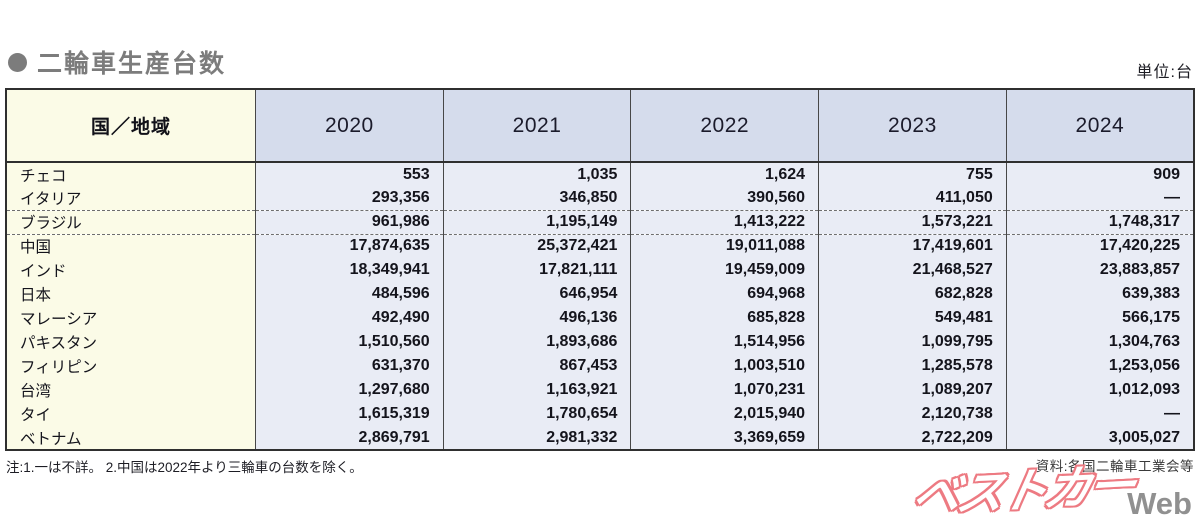 The height and width of the screenshot is (521, 1200). What do you see at coordinates (537, 270) in the screenshot?
I see `value-cell: 17,821,111` at bounding box center [537, 270].